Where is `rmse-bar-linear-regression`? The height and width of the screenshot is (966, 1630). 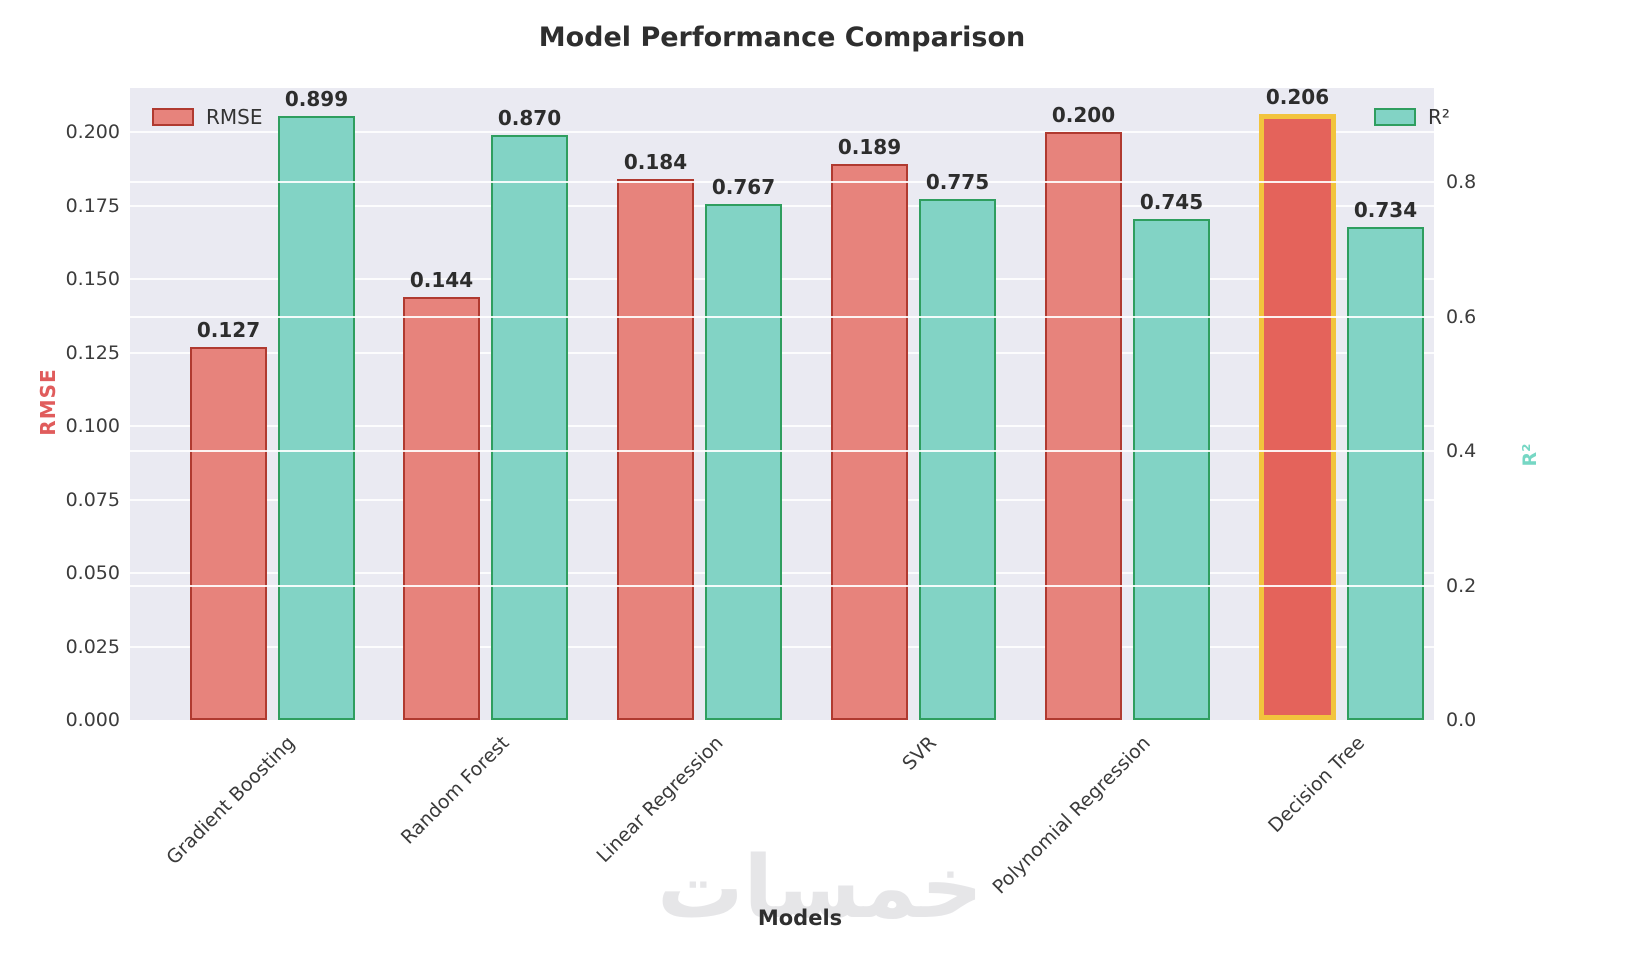 rmse-bar-linear-regression is located at coordinates (655, 449).